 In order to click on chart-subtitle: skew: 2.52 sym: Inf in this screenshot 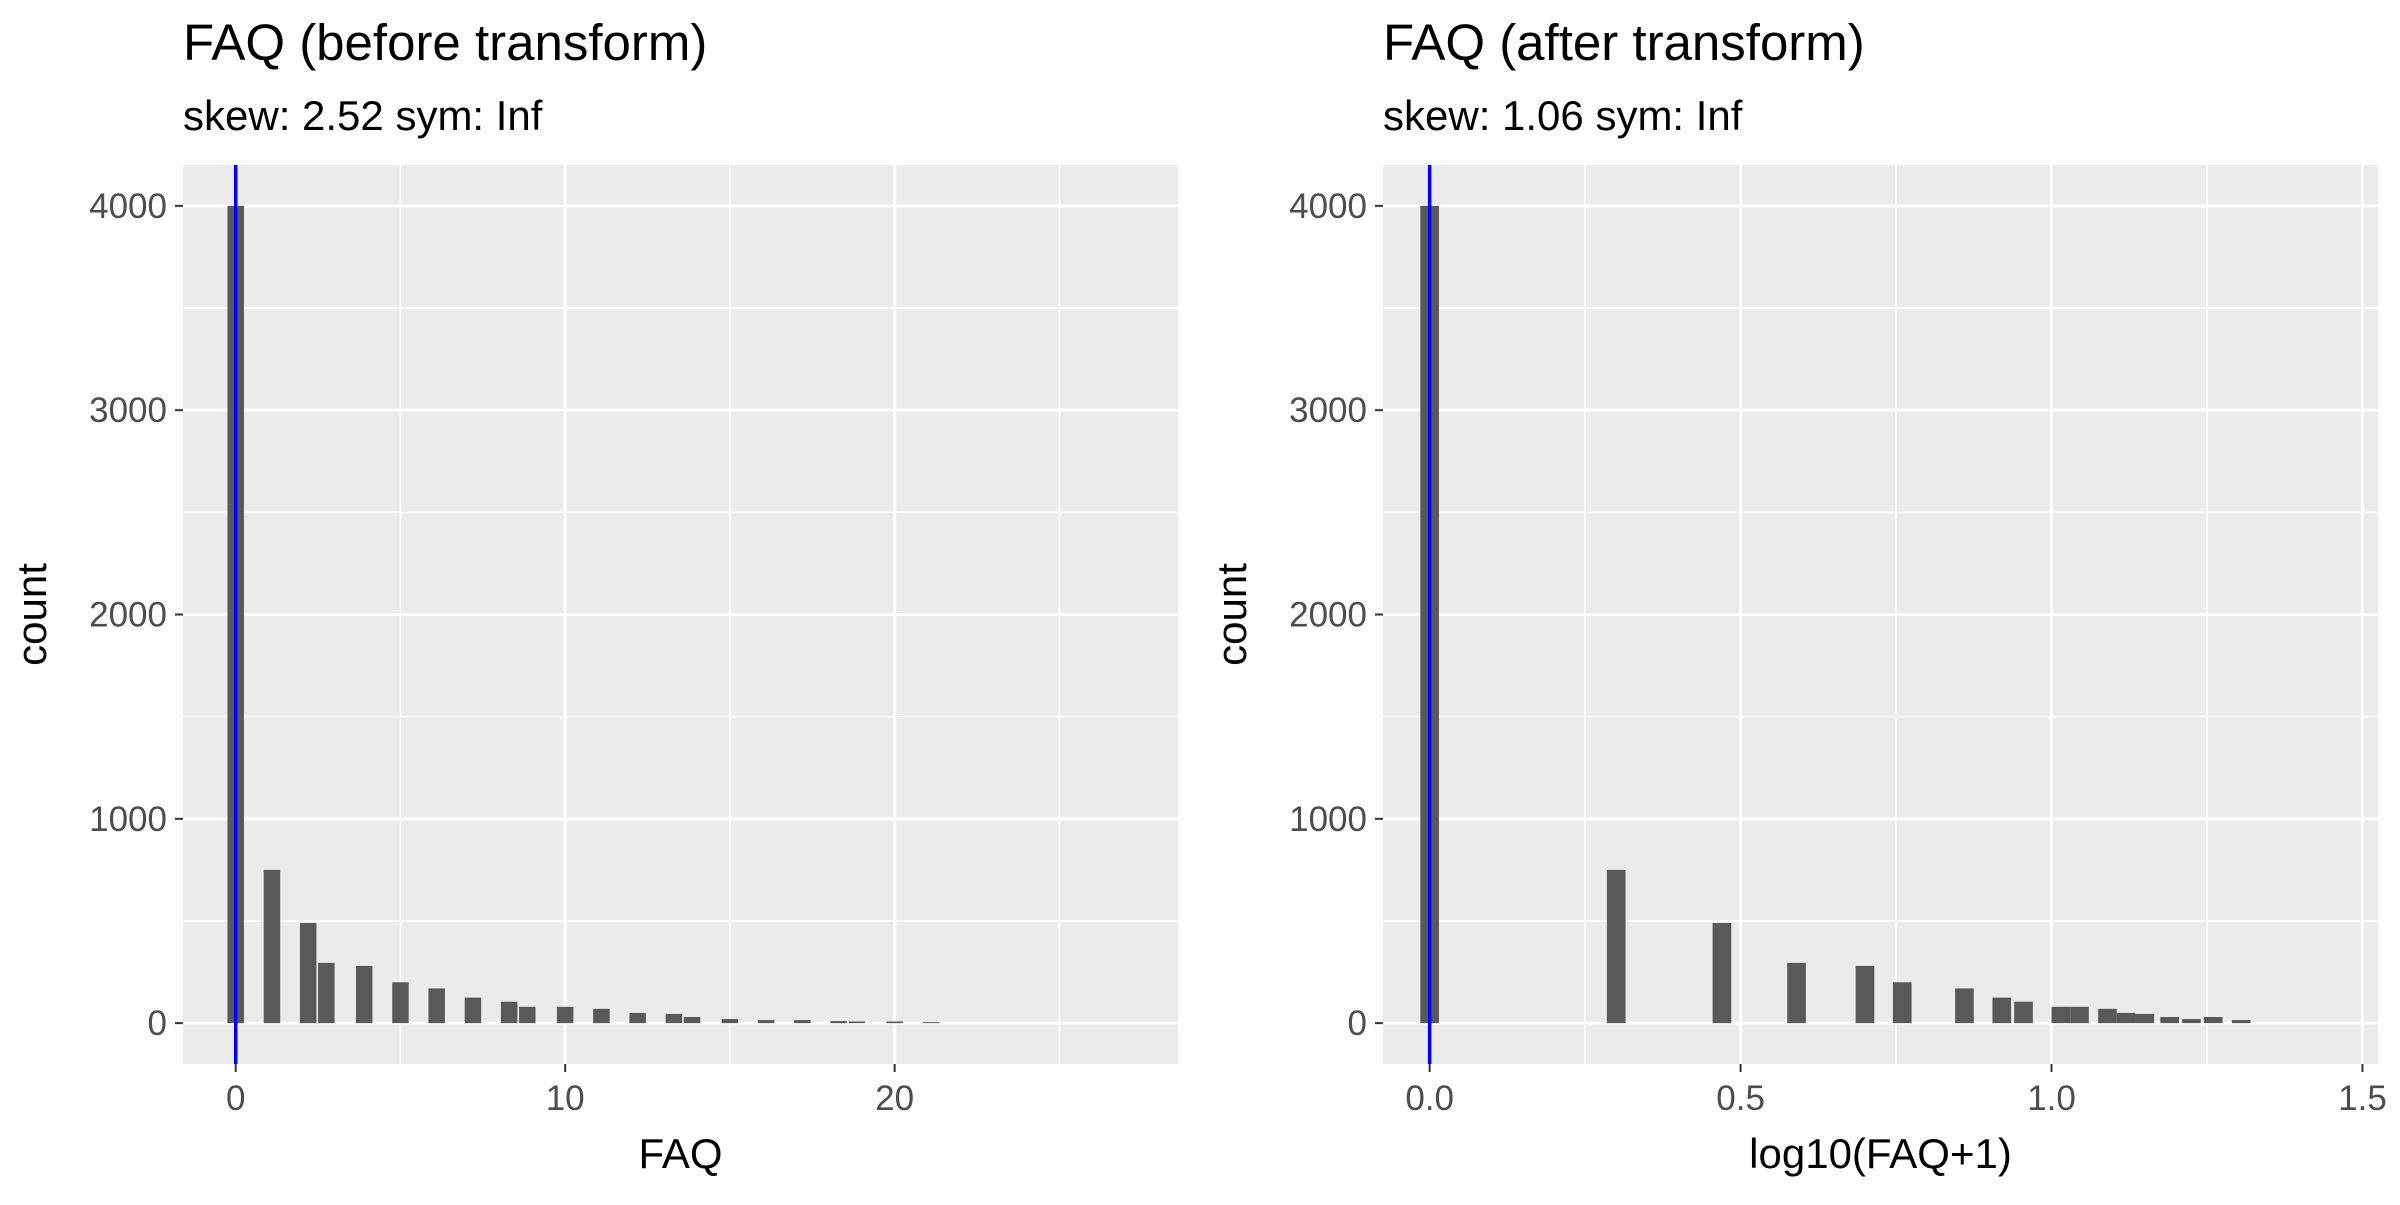, I will do `click(363, 115)`.